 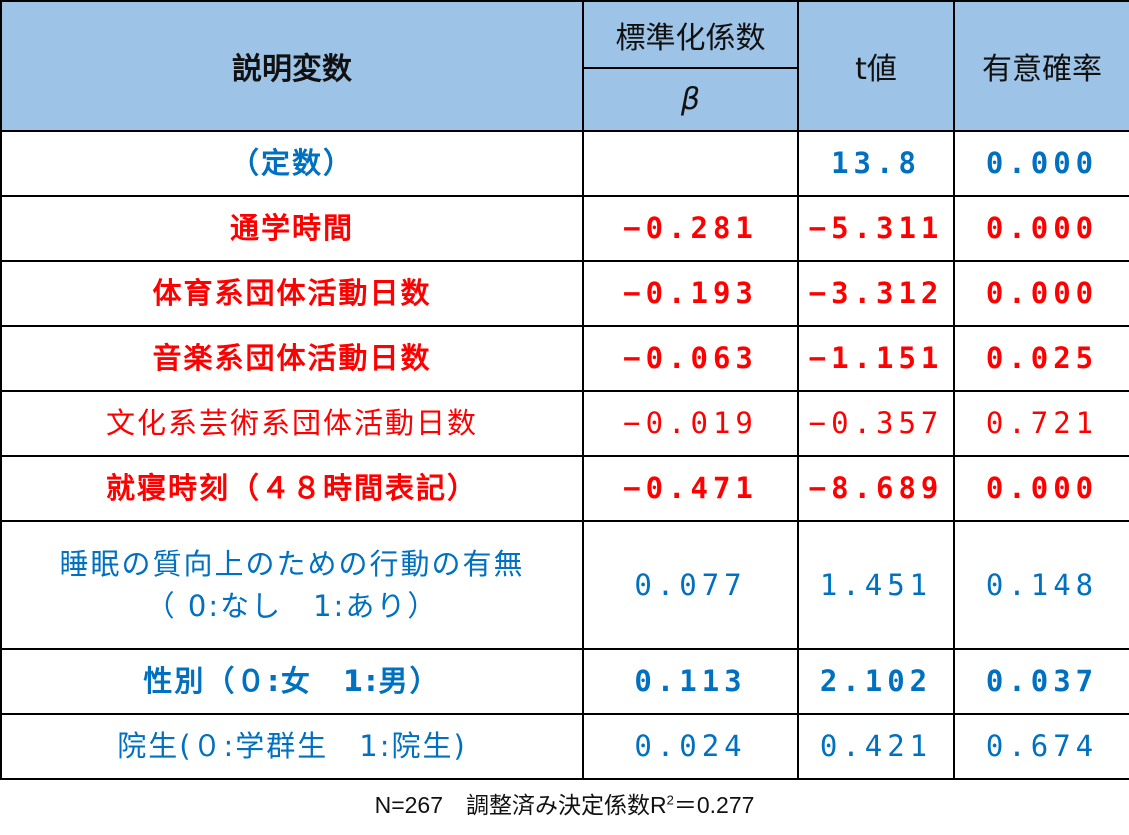 What do you see at coordinates (292, 681) in the screenshot?
I see `label-cell: 性別（０:女 1:男）` at bounding box center [292, 681].